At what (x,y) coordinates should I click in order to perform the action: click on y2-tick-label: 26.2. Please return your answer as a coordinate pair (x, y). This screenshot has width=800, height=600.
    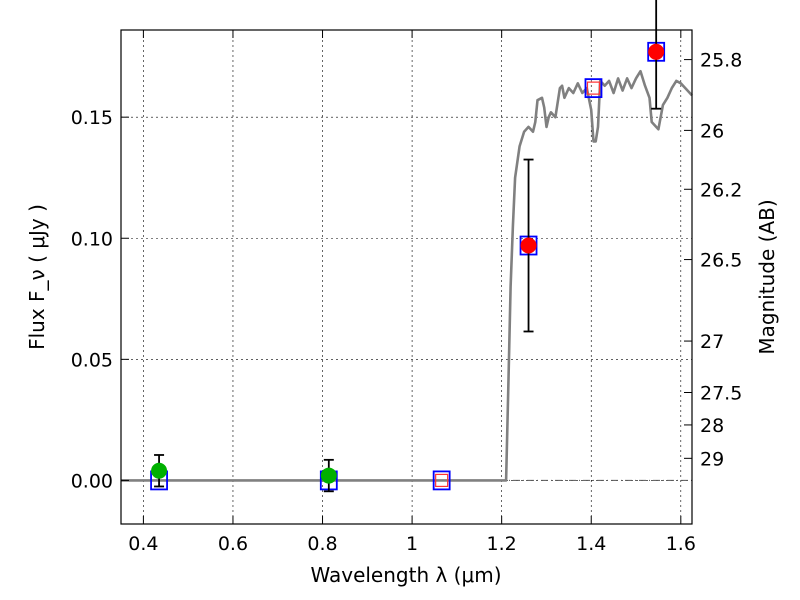
    Looking at the image, I should click on (721, 190).